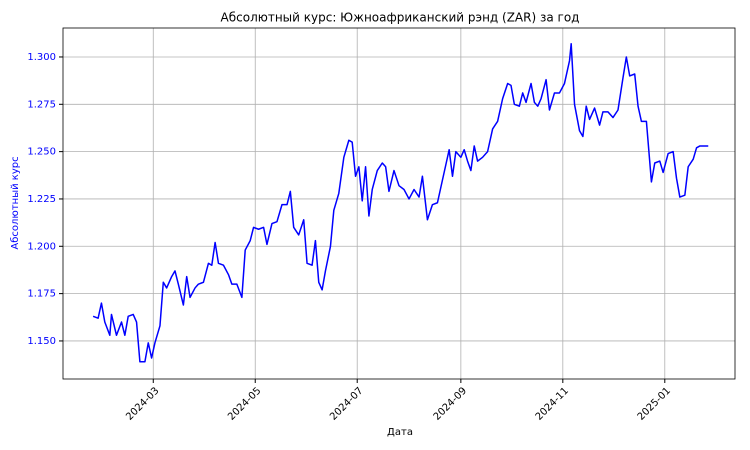  Describe the element at coordinates (41, 246) in the screenshot. I see `y-tick-label: 1.200` at that location.